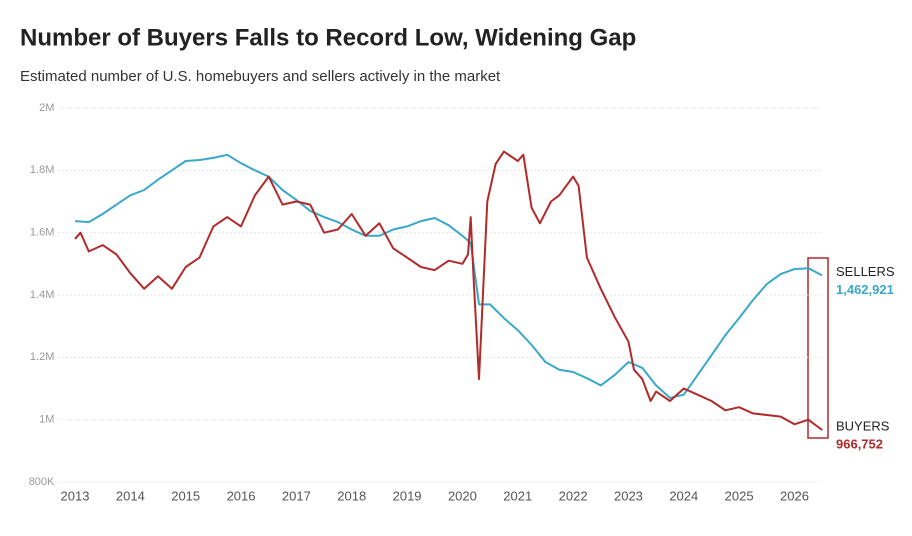 The width and height of the screenshot is (912, 536). What do you see at coordinates (42, 233) in the screenshot?
I see `y-tick-label: 1.6M` at bounding box center [42, 233].